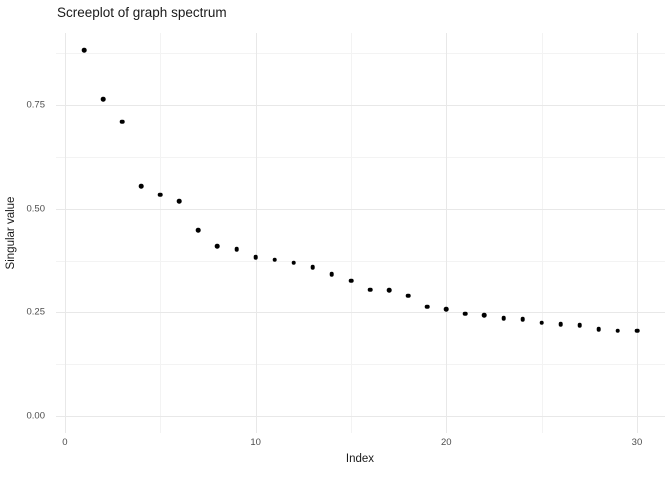  I want to click on x-tick-label: 0, so click(65, 442).